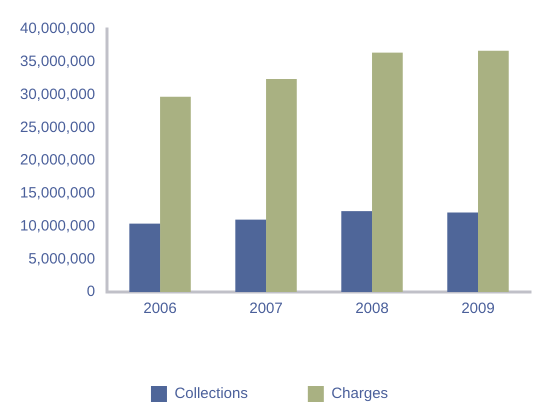  I want to click on x-tick-label: 2007, so click(266, 309).